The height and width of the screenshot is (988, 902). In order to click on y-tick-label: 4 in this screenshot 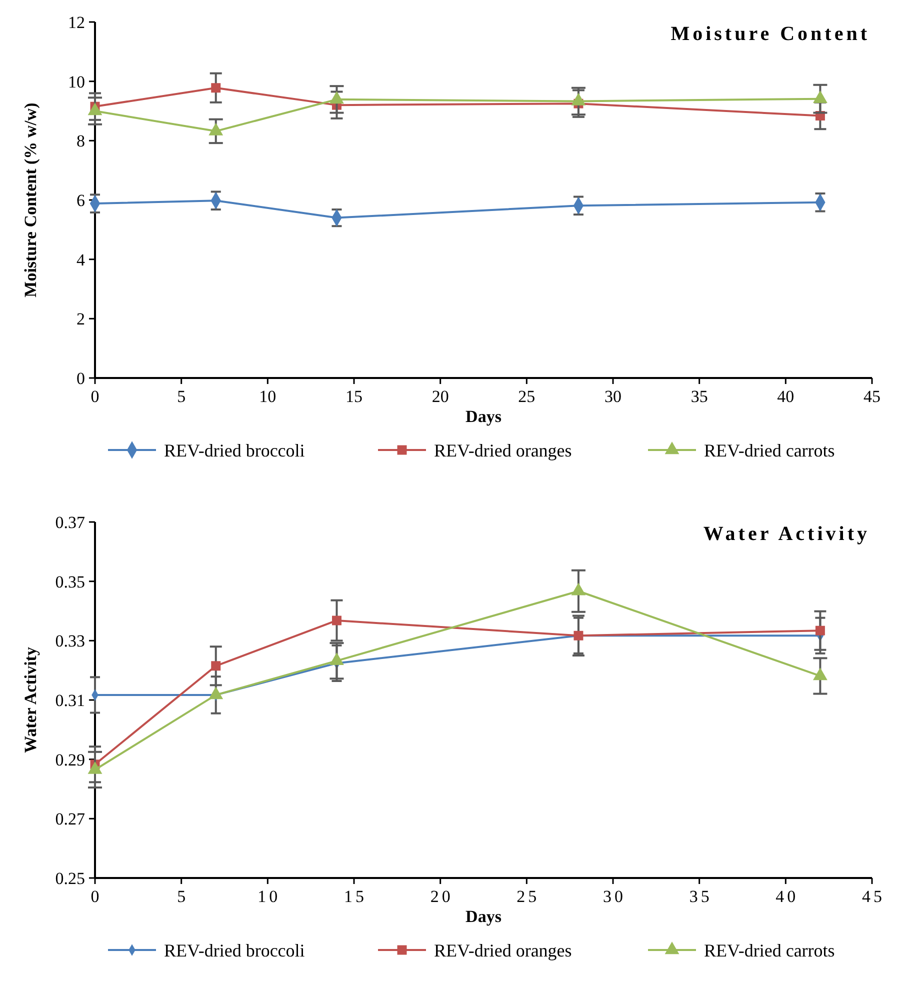, I will do `click(81, 260)`.